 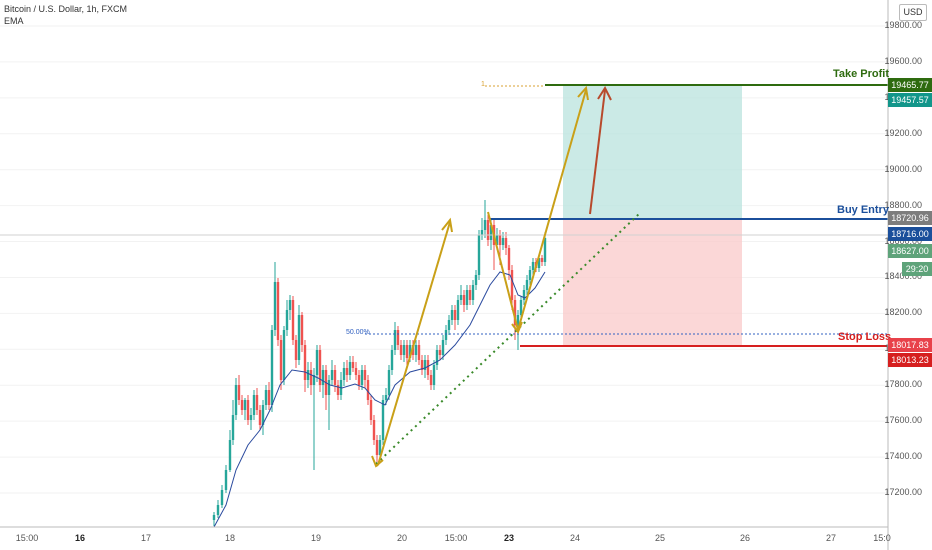 What do you see at coordinates (509, 538) in the screenshot?
I see `time-axis-label: 23` at bounding box center [509, 538].